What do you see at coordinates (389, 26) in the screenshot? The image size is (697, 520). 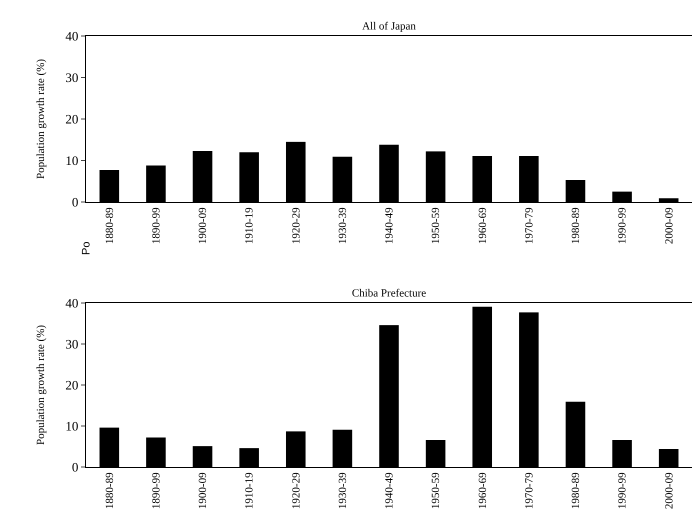 I see `chart-title: All of Japan` at bounding box center [389, 26].